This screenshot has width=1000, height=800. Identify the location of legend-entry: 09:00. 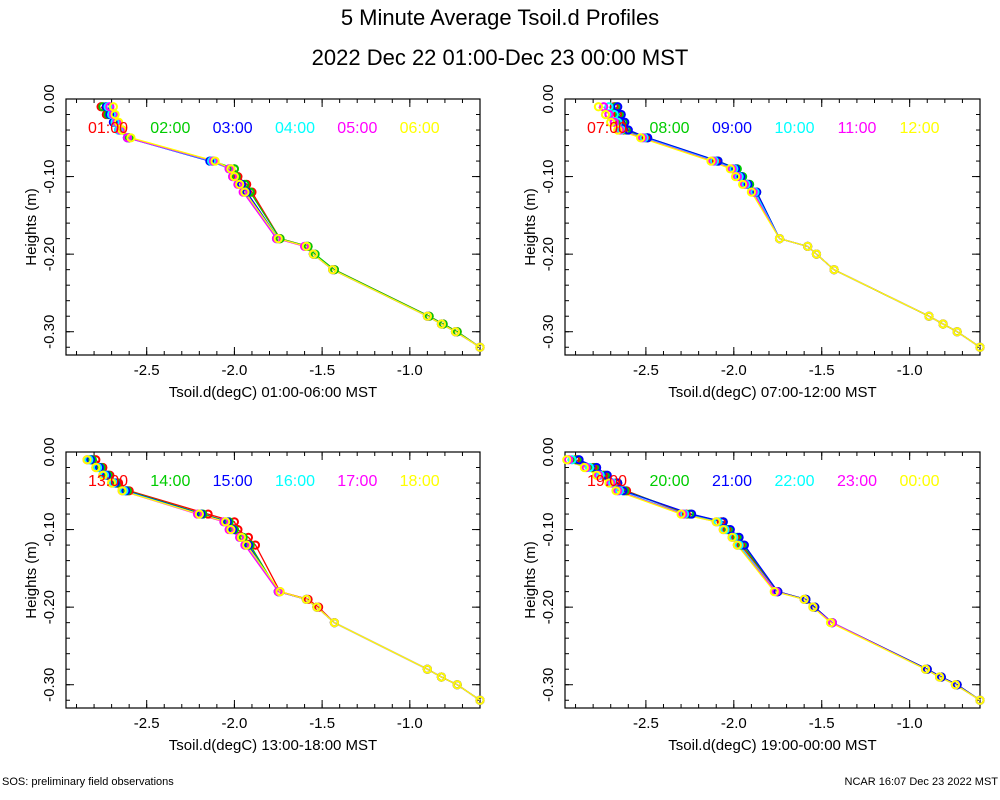
(732, 128).